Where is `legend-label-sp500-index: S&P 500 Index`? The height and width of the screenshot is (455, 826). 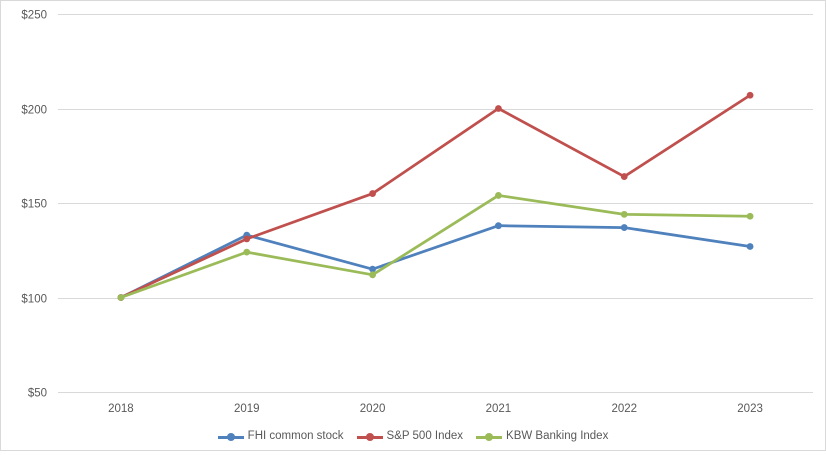
legend-label-sp500-index: S&P 500 Index is located at coordinates (425, 436).